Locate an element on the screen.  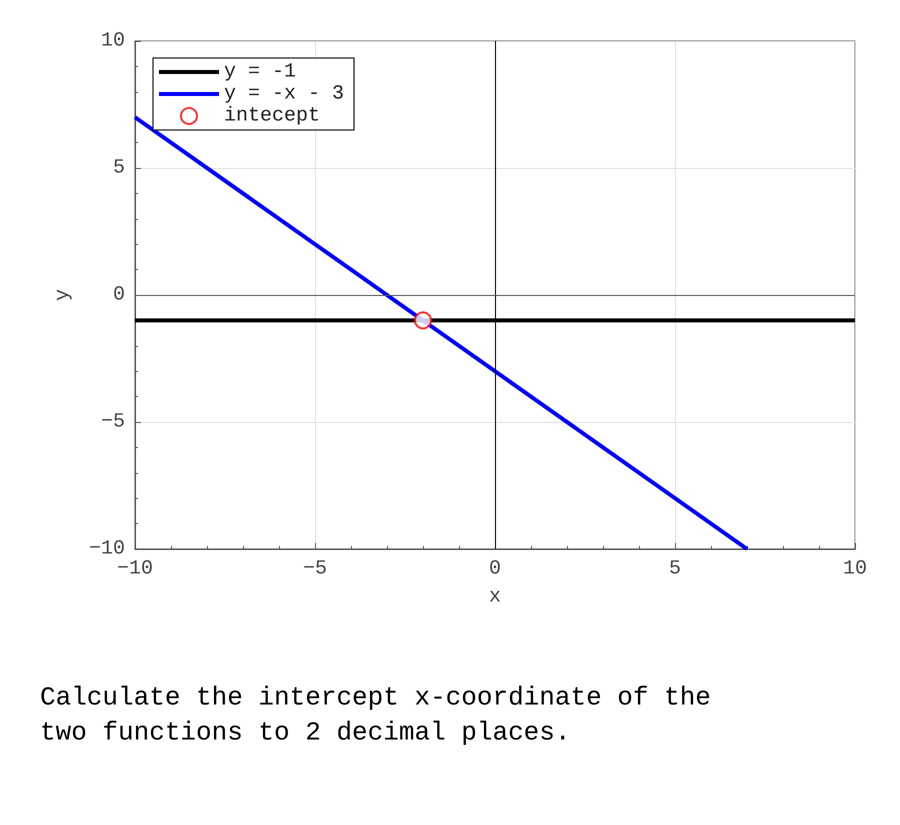
legend-label: y = -1 is located at coordinates (260, 72).